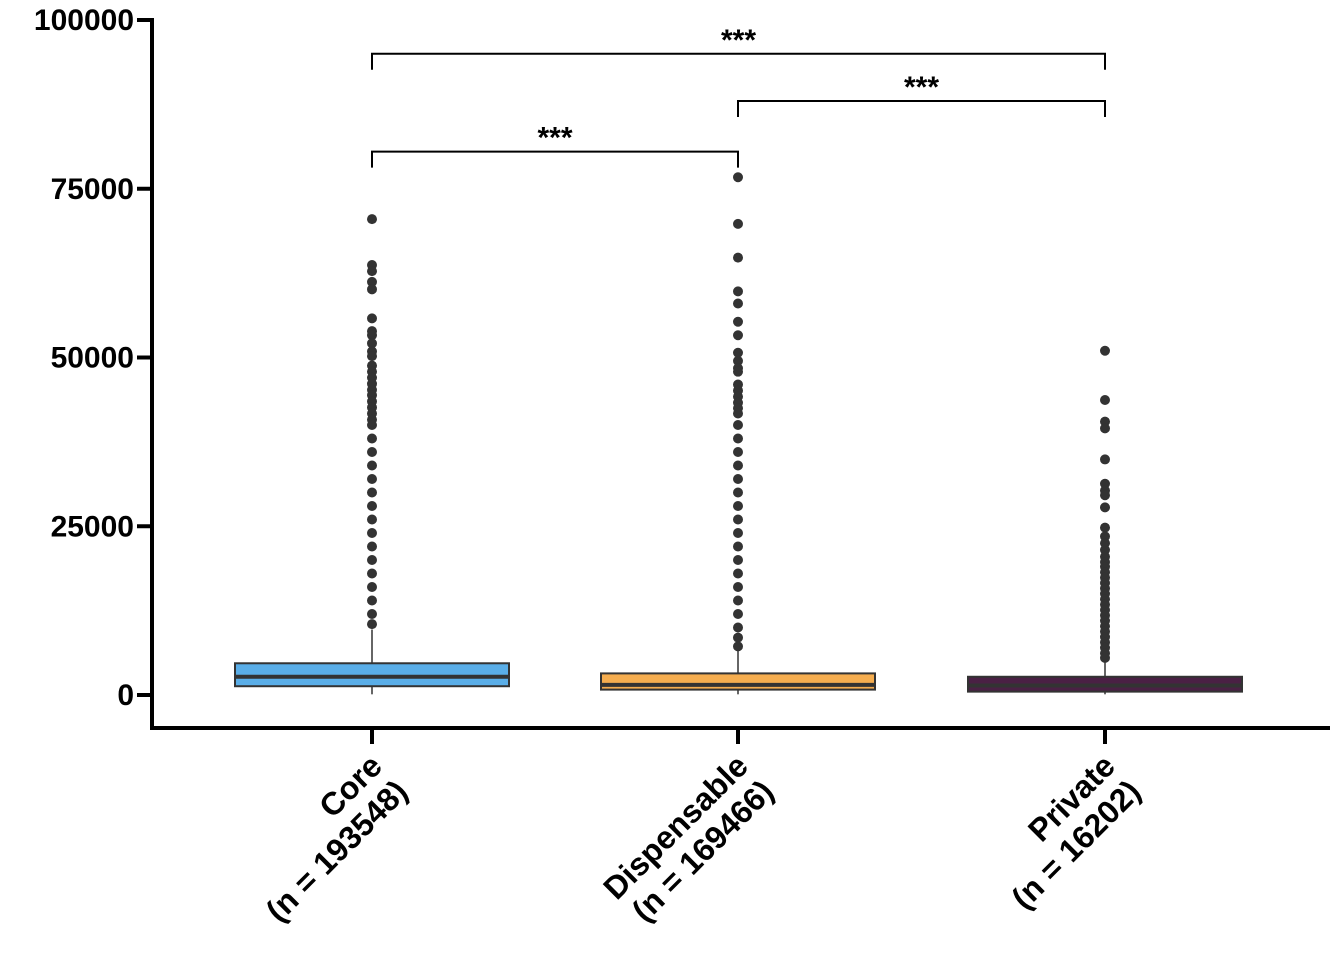 The image size is (1344, 960). What do you see at coordinates (92, 358) in the screenshot?
I see `y-tick-label: 50000` at bounding box center [92, 358].